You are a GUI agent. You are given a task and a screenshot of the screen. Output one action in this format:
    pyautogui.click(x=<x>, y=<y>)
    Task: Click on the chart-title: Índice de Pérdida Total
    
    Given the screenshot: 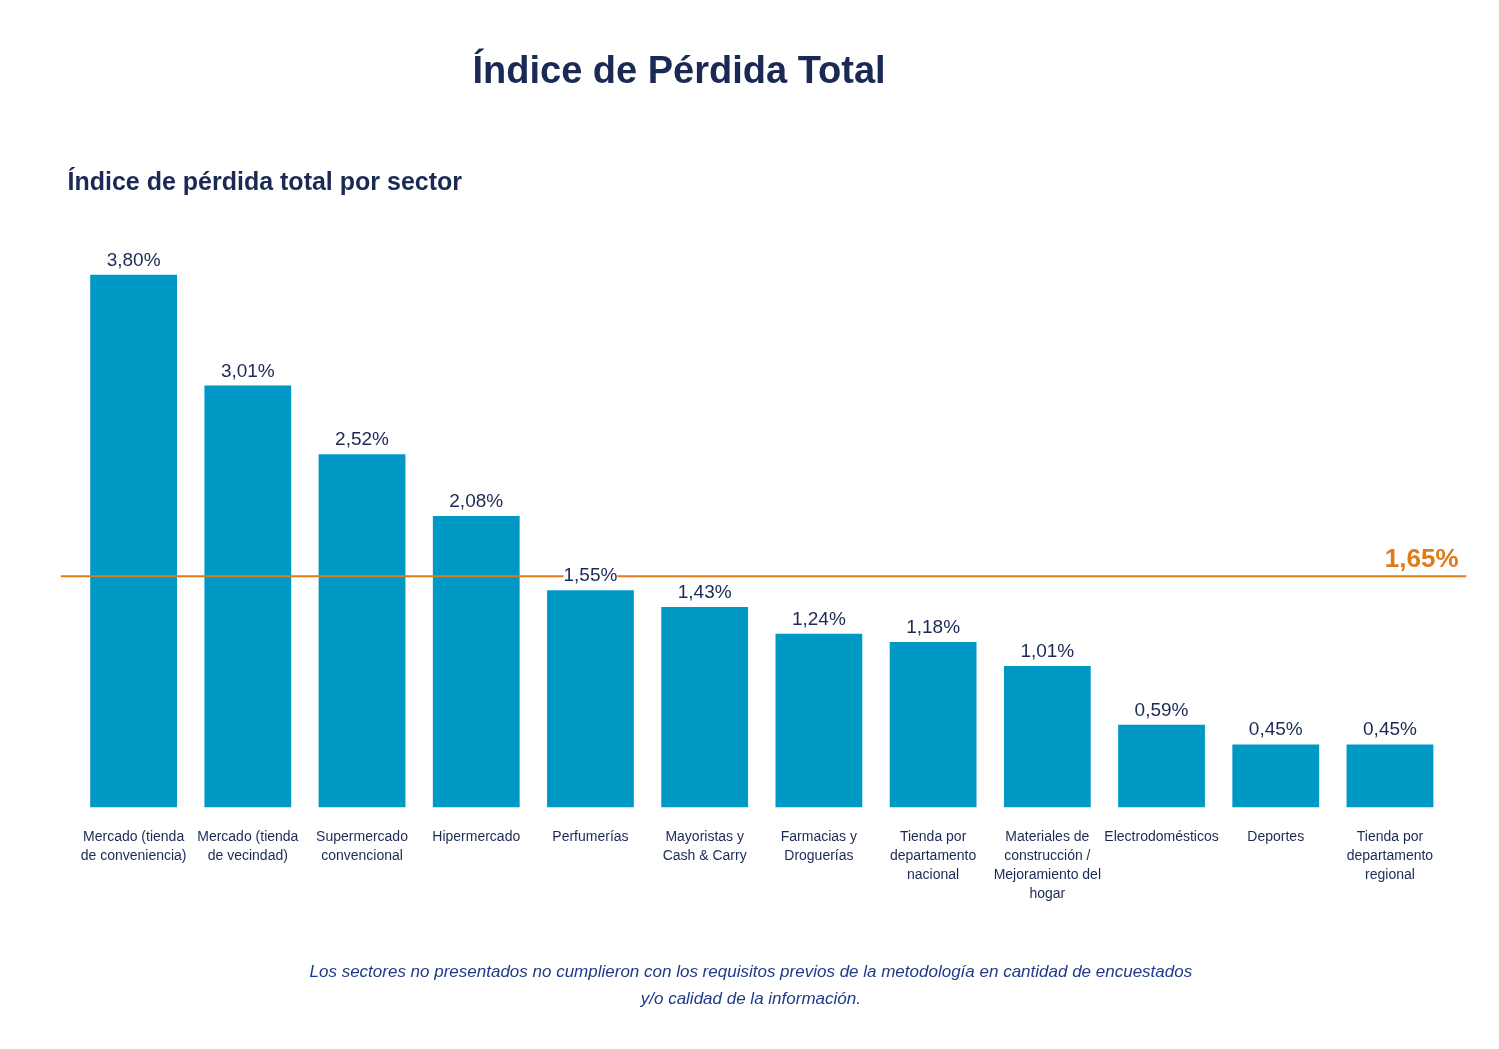 What is the action you would take?
    pyautogui.click(x=679, y=69)
    